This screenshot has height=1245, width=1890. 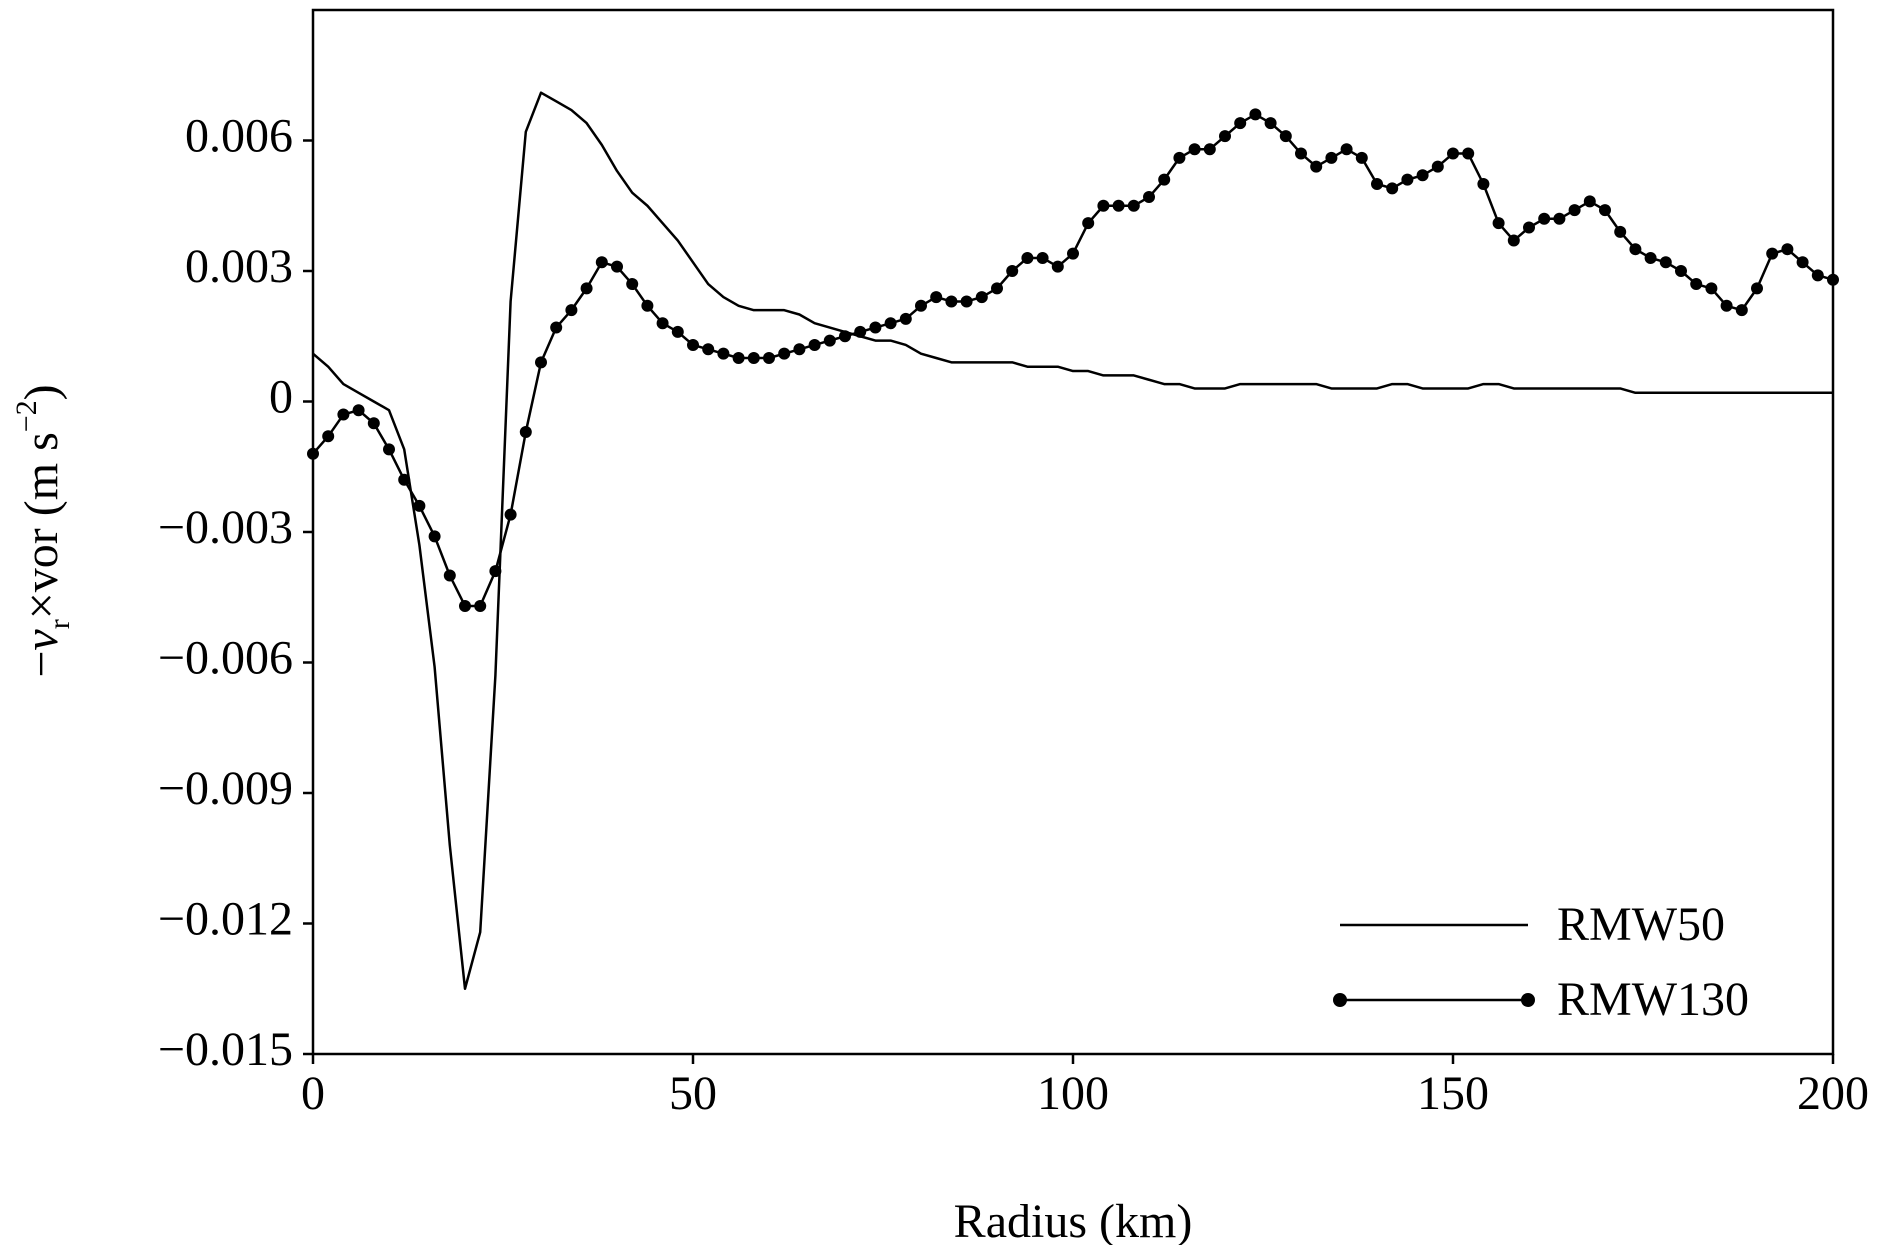 What do you see at coordinates (225, 919) in the screenshot?
I see `y-tick-label: −0.012` at bounding box center [225, 919].